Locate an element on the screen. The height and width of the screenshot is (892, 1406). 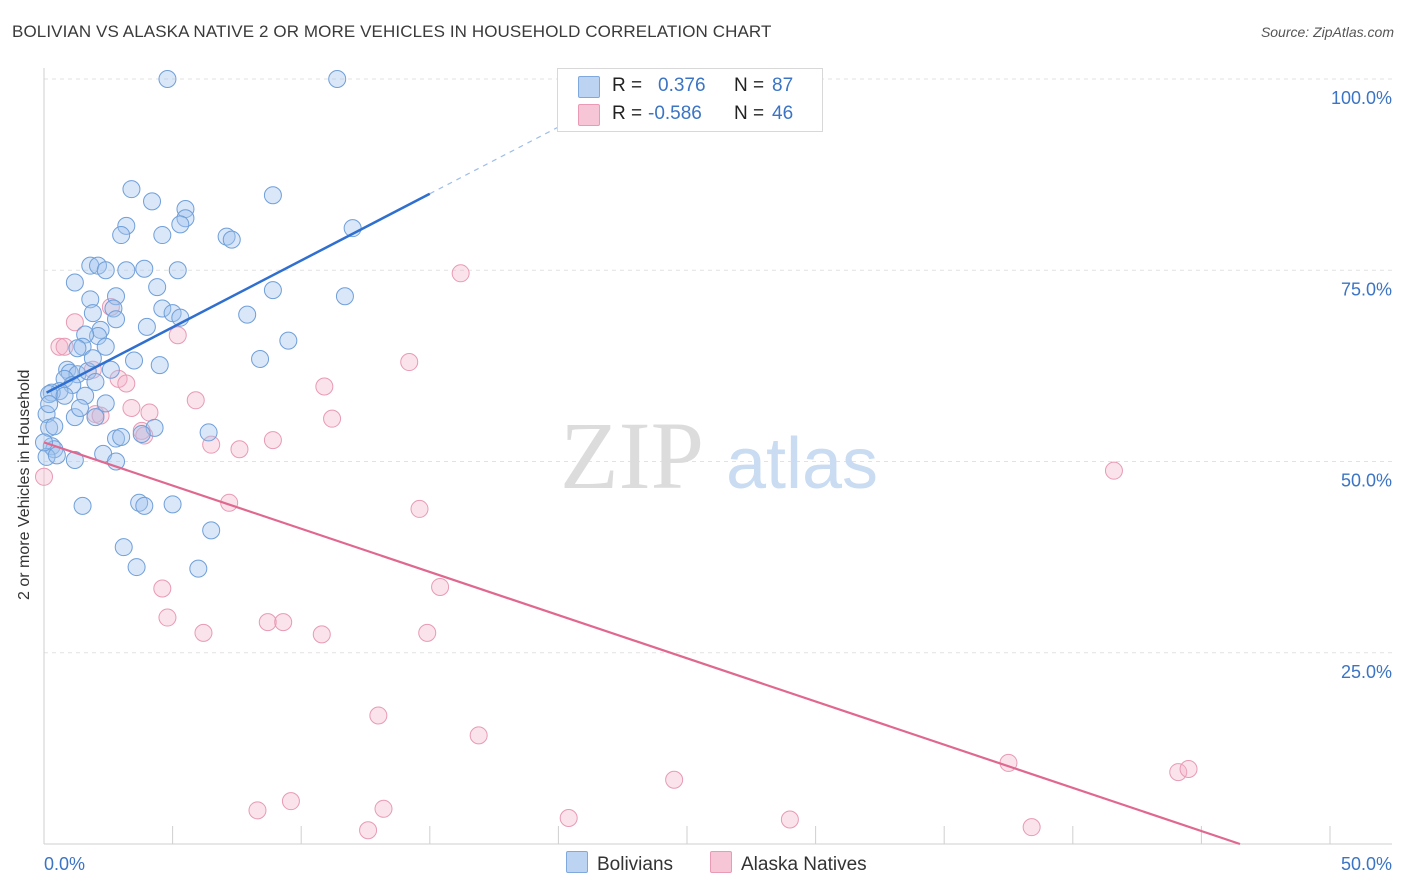
watermark: ZIP atlas is located at coordinates (719, 455).